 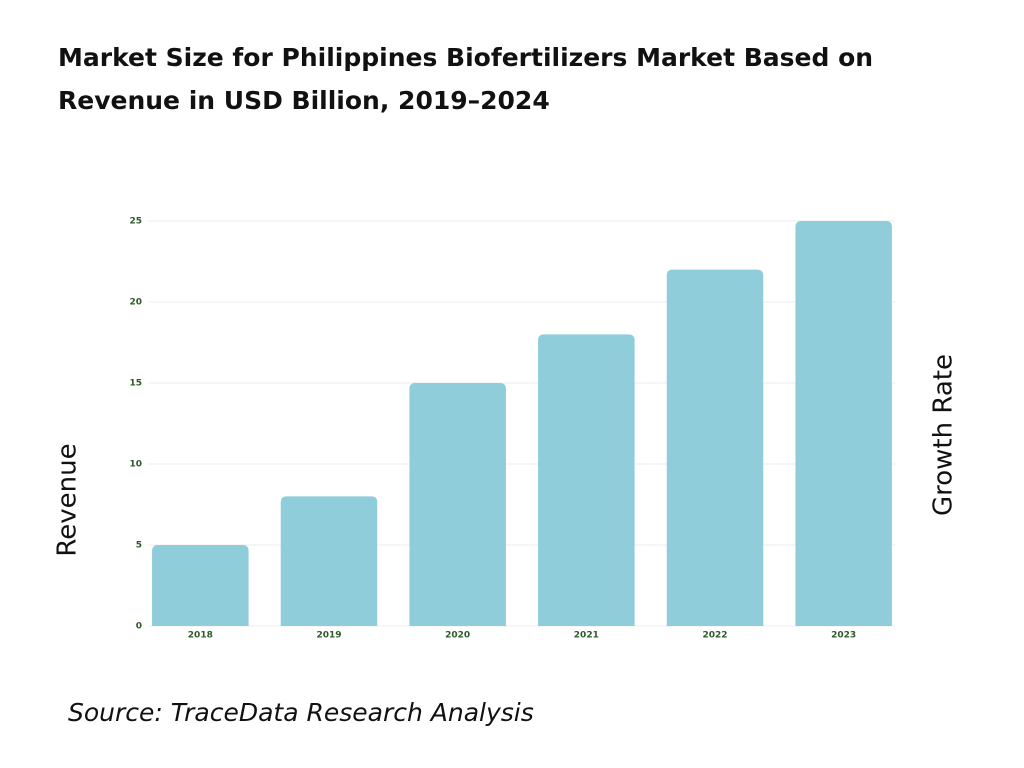 I want to click on y-tick-label: 25, so click(x=135, y=222).